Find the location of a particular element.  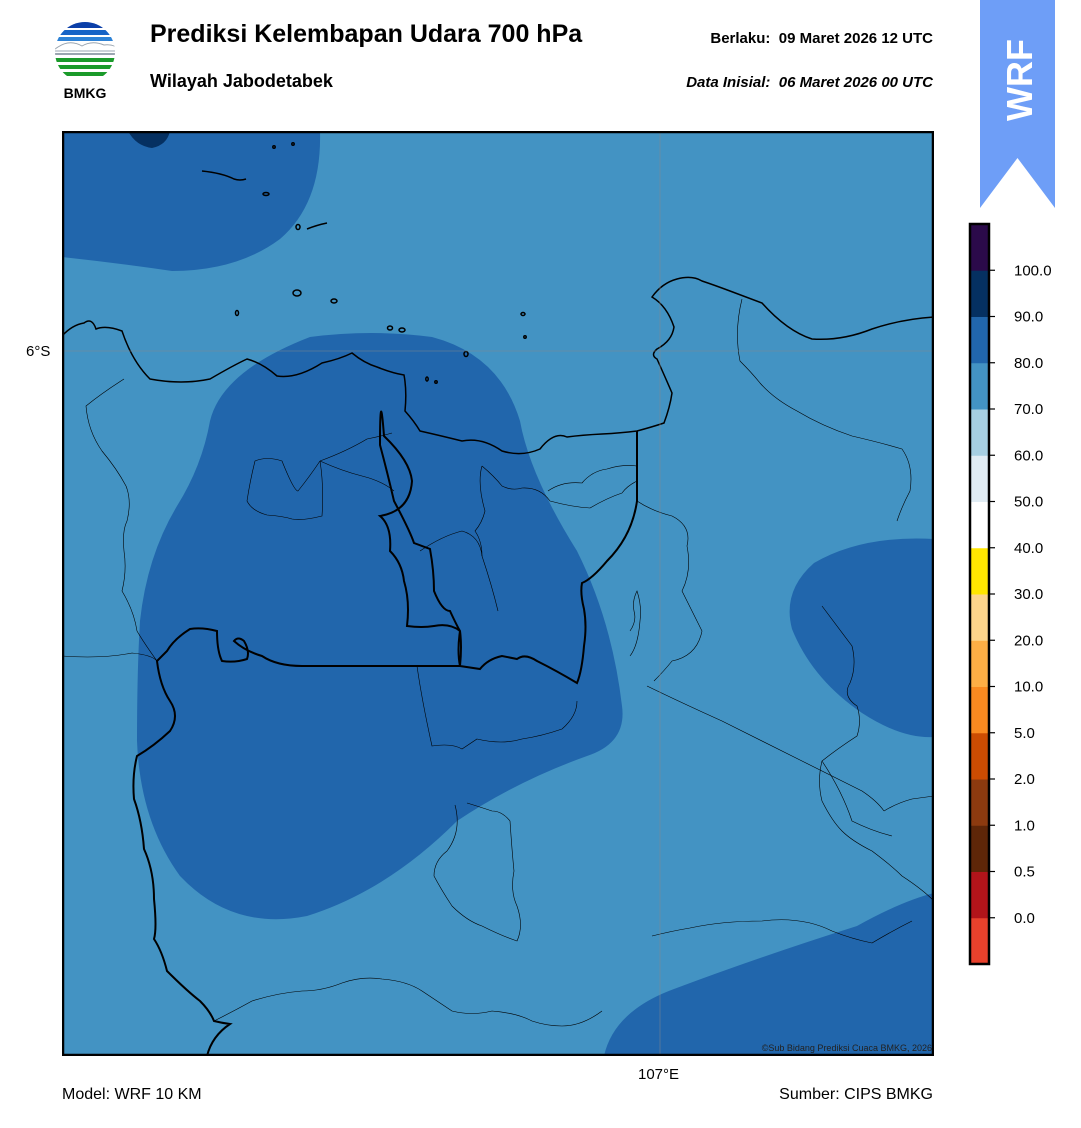

colorbar-tick-label: 0.0 is located at coordinates (1024, 918).